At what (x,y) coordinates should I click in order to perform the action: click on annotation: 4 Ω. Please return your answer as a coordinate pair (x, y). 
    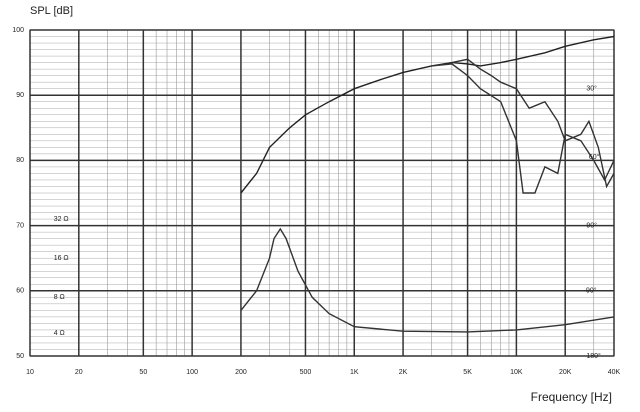
    Looking at the image, I should click on (59, 333).